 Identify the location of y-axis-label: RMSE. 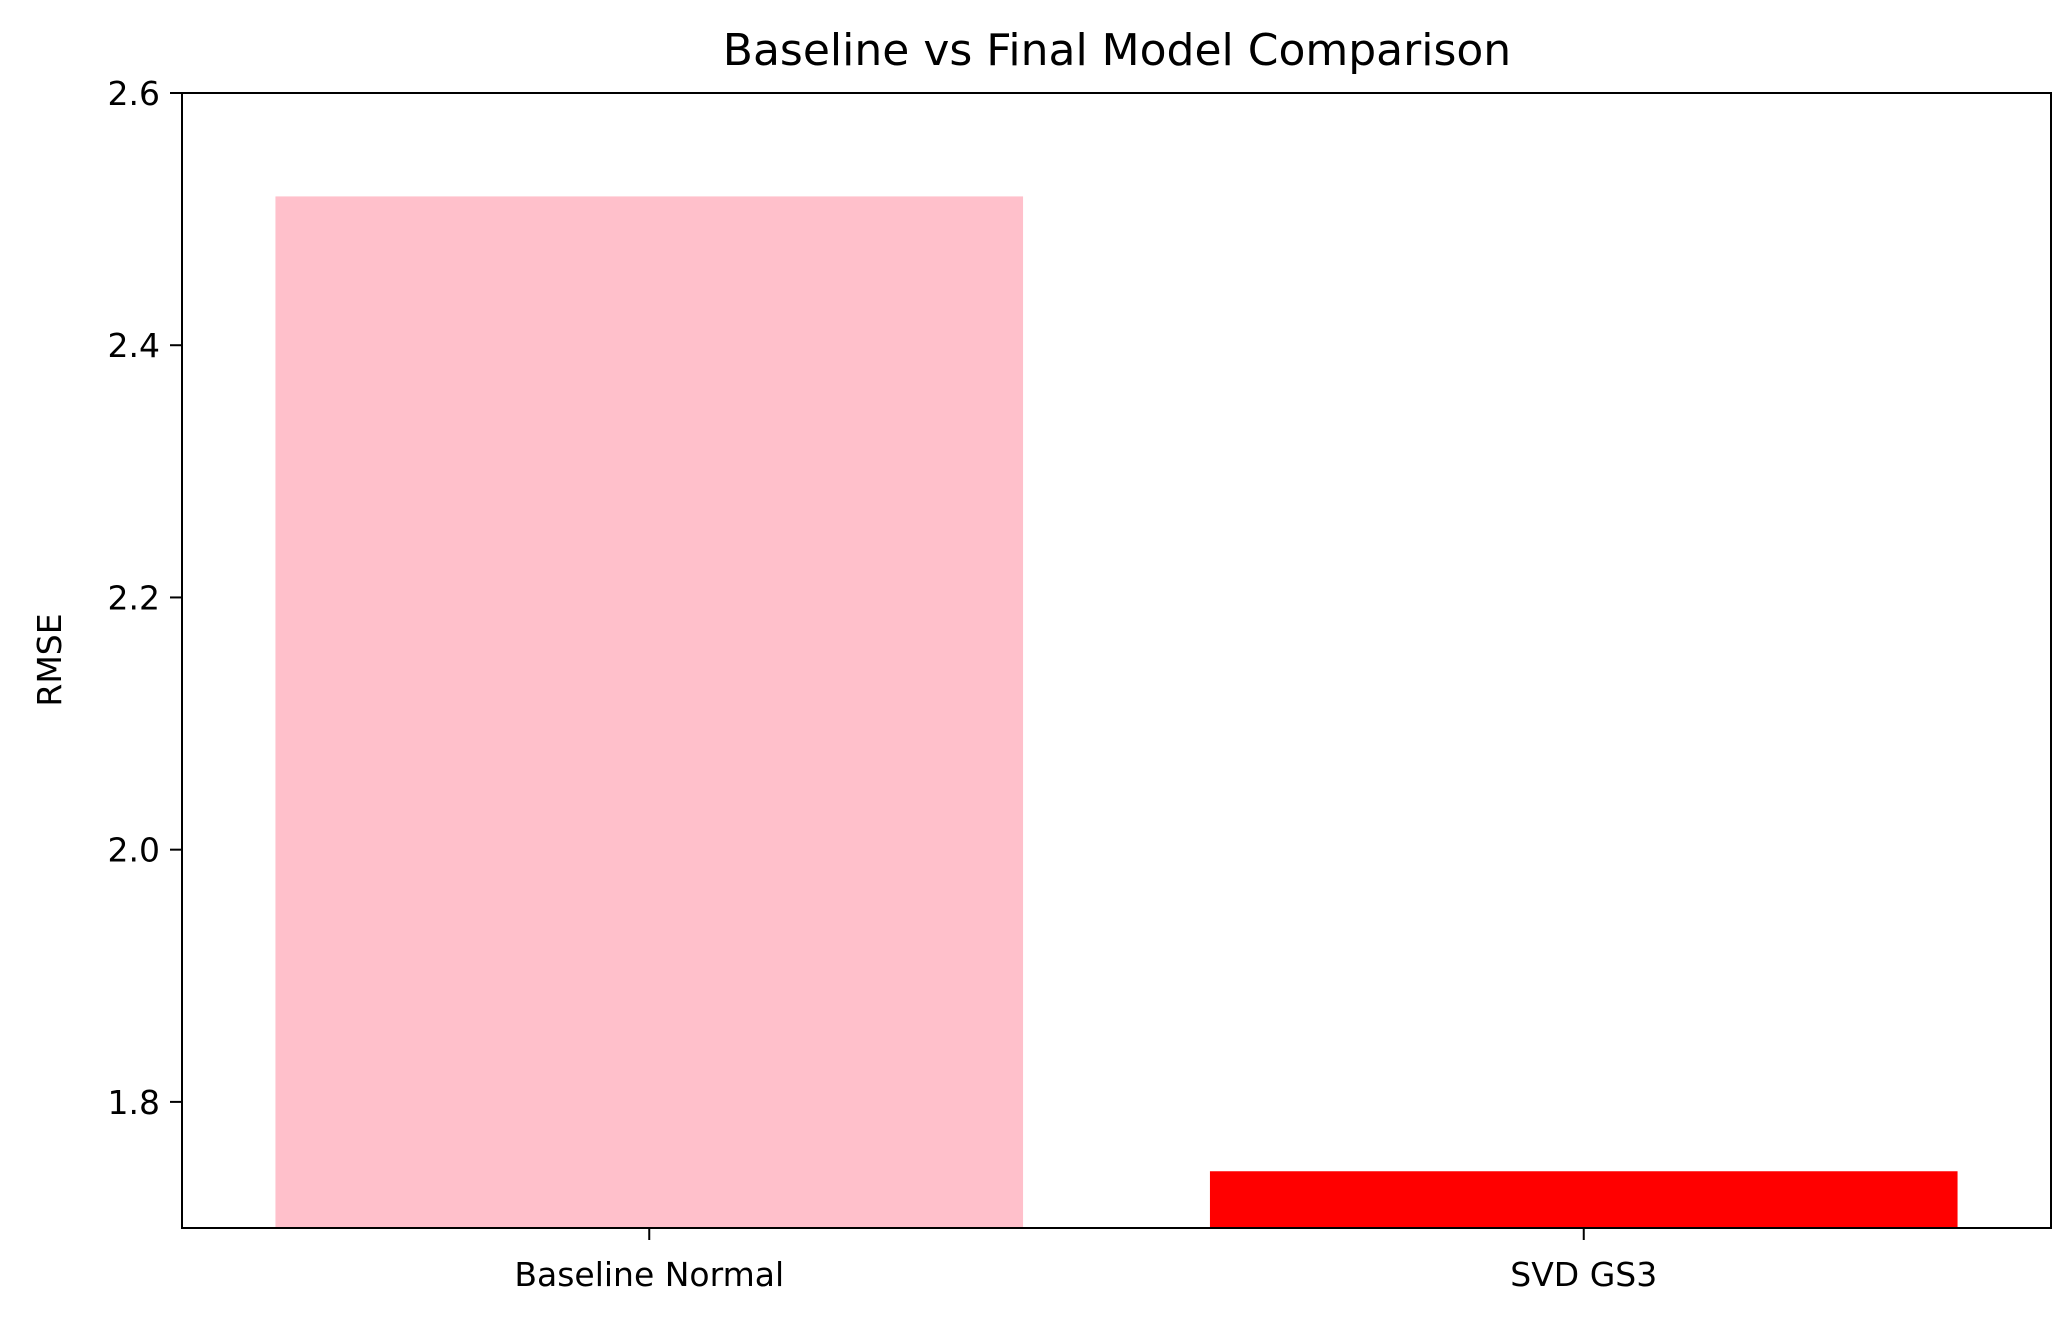
(49, 659).